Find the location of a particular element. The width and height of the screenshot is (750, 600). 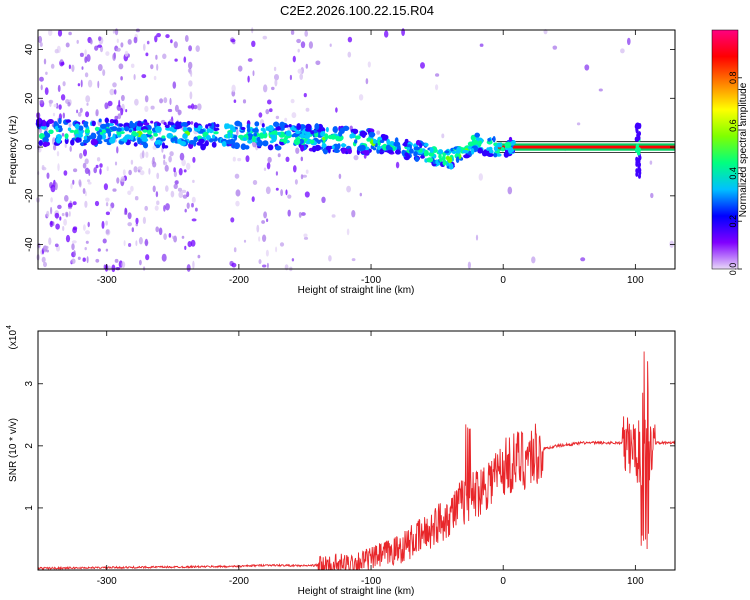

x-tick-label: -100 is located at coordinates (371, 280).